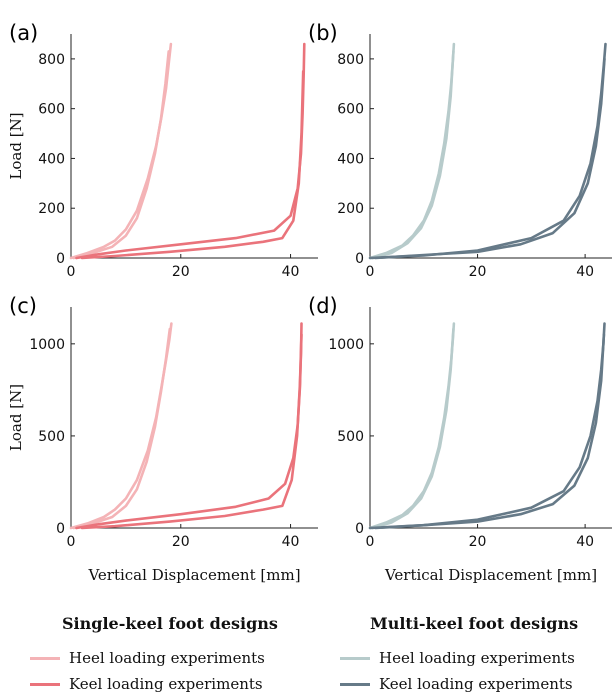 The width and height of the screenshot is (612, 697). I want to click on legend-single-heel-label: Heel loading experiments, so click(167, 658).